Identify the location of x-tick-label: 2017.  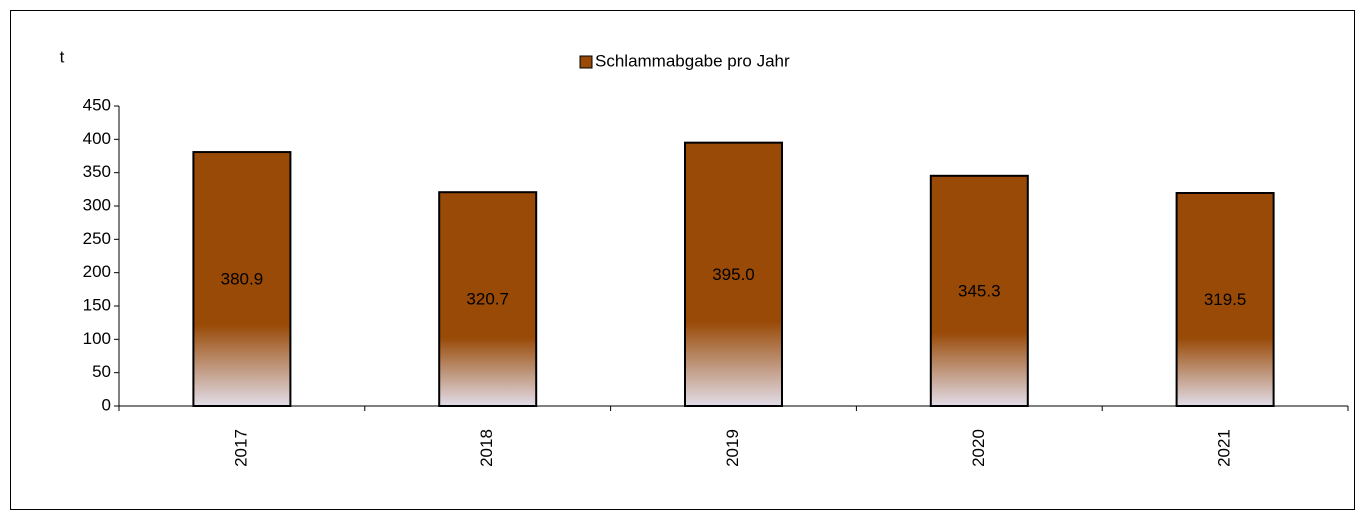
(240, 448).